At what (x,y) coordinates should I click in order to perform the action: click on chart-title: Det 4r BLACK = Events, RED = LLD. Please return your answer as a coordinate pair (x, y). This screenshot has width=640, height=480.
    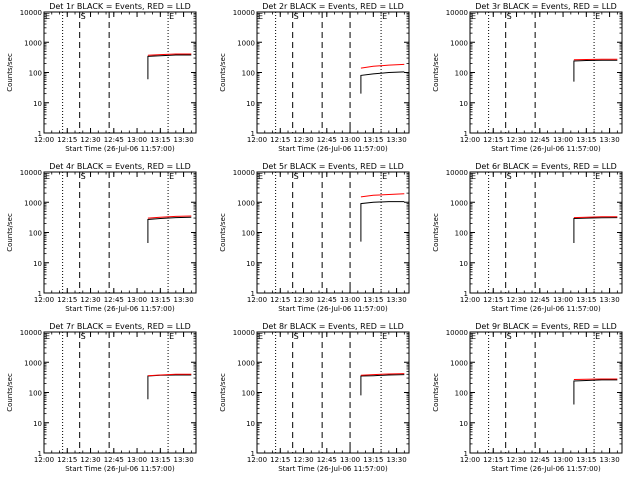
    Looking at the image, I should click on (120, 166).